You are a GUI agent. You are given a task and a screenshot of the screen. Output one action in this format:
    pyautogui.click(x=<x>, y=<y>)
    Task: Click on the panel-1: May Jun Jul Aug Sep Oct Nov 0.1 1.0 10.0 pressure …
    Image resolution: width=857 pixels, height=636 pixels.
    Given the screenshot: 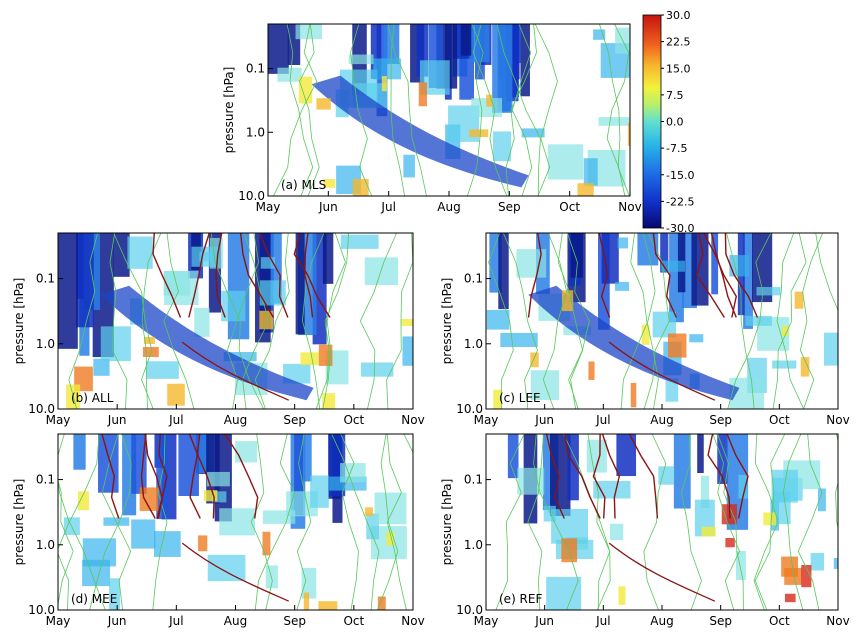 What is the action you would take?
    pyautogui.click(x=432, y=118)
    